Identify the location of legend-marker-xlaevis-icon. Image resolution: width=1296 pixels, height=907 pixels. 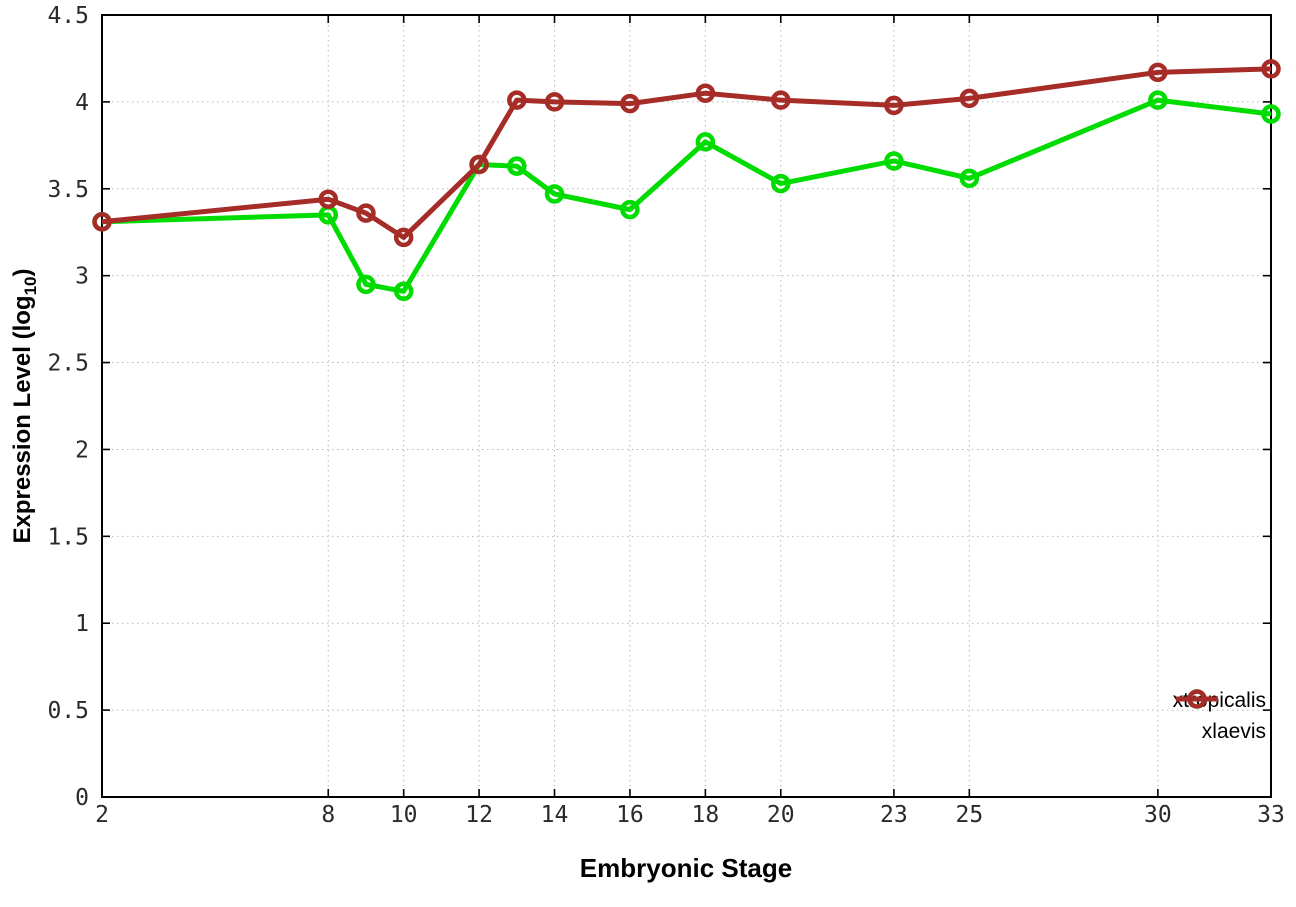
(1196, 699).